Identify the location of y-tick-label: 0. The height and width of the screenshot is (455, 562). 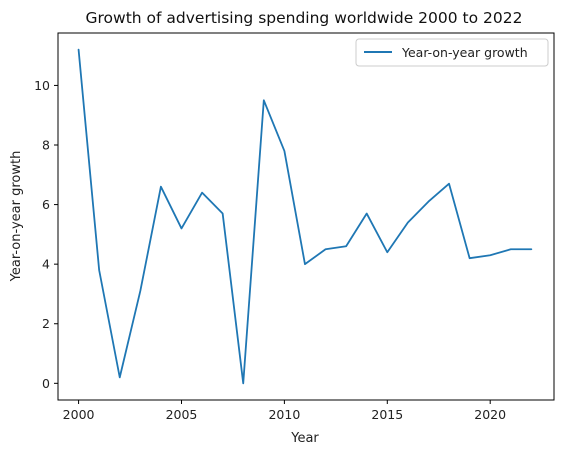
(46, 383).